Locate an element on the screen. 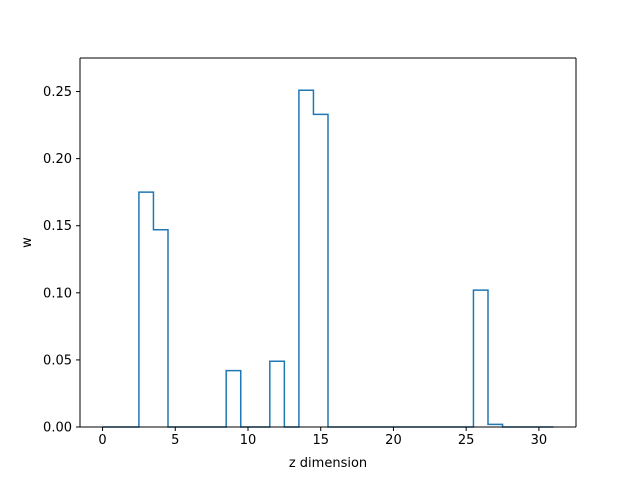  y-axis-label: w is located at coordinates (27, 242).